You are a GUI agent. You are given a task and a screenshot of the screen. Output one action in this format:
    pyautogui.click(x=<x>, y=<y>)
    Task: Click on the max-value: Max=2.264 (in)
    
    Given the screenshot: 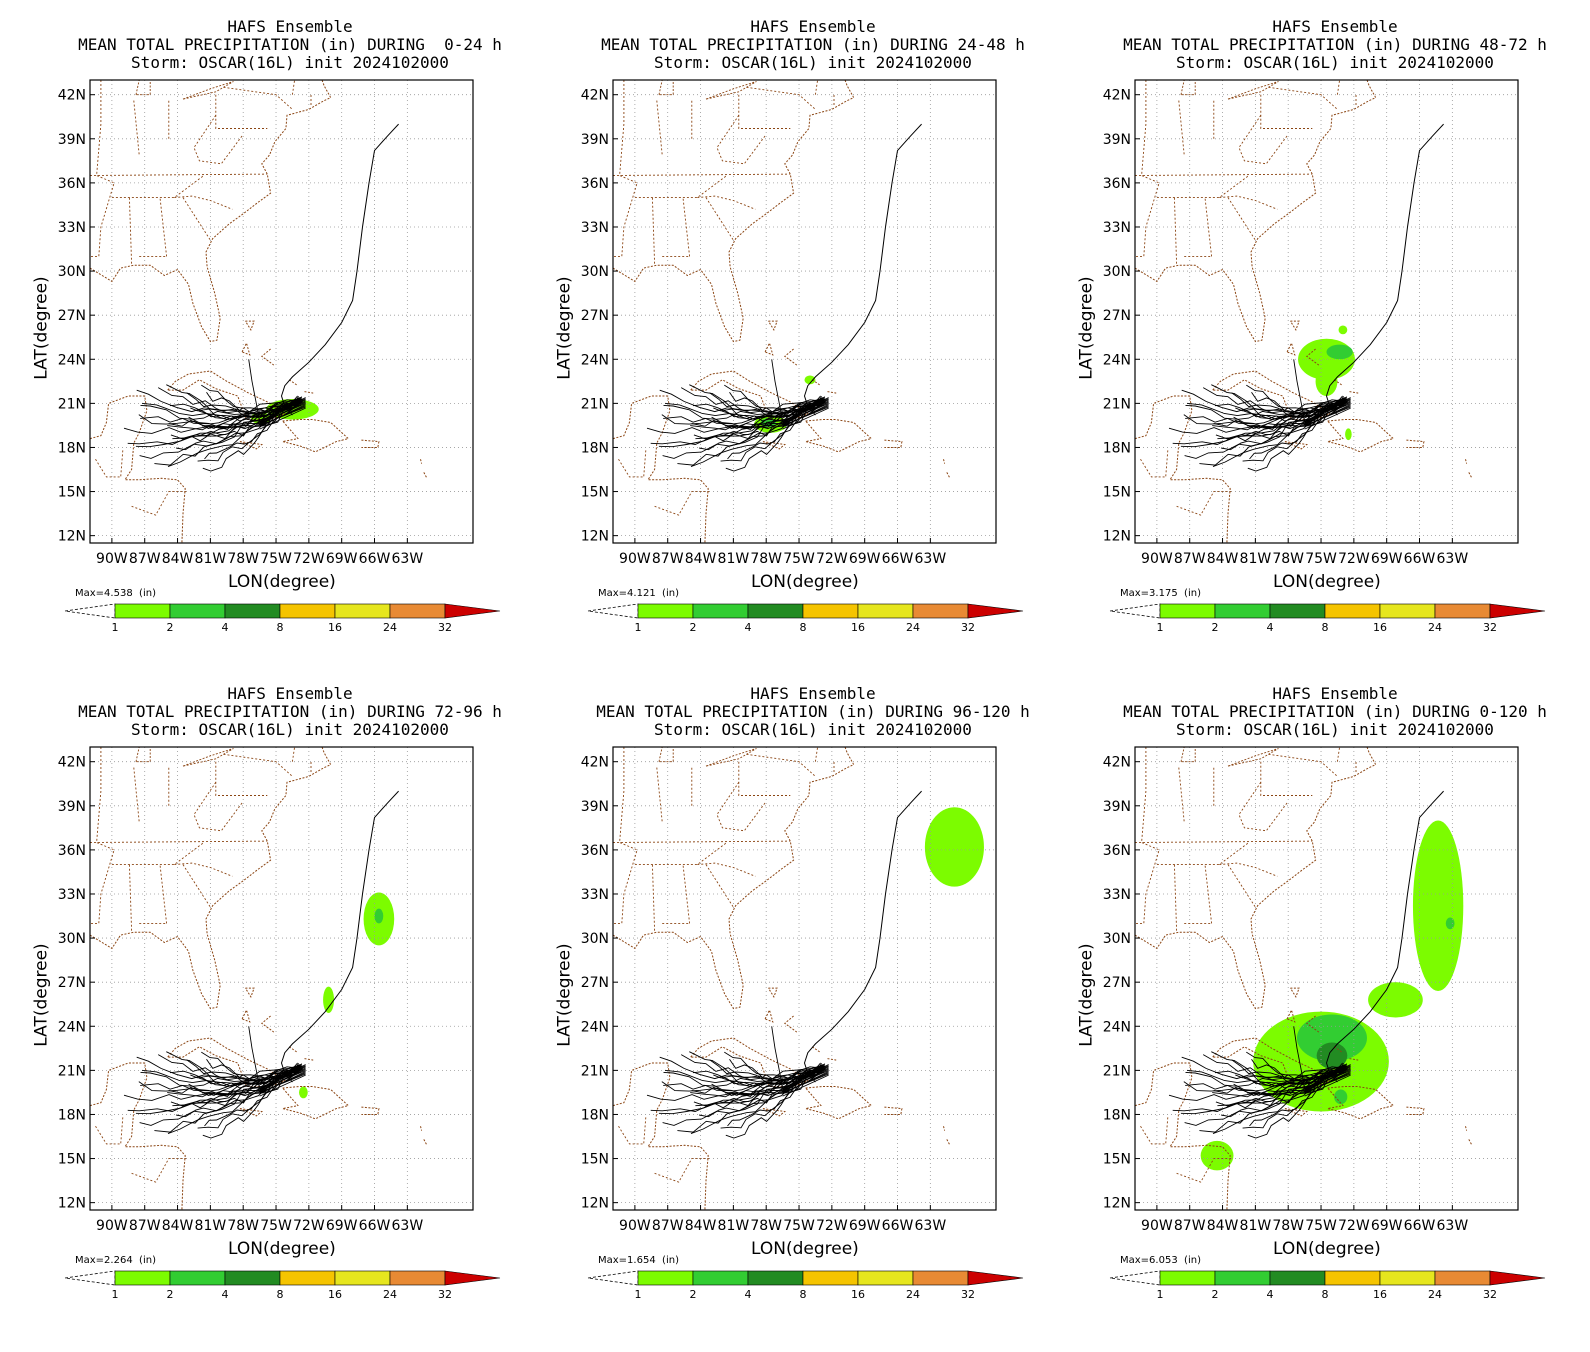 What is the action you would take?
    pyautogui.click(x=115, y=1260)
    